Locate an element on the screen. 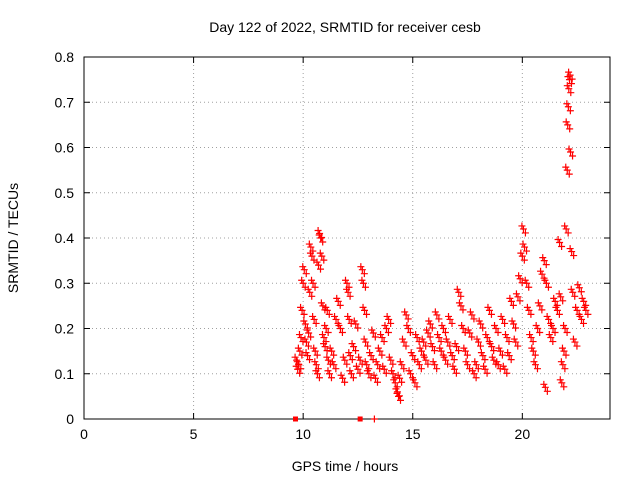 The image size is (640, 480). y-tick-label: 0.5 is located at coordinates (65, 193).